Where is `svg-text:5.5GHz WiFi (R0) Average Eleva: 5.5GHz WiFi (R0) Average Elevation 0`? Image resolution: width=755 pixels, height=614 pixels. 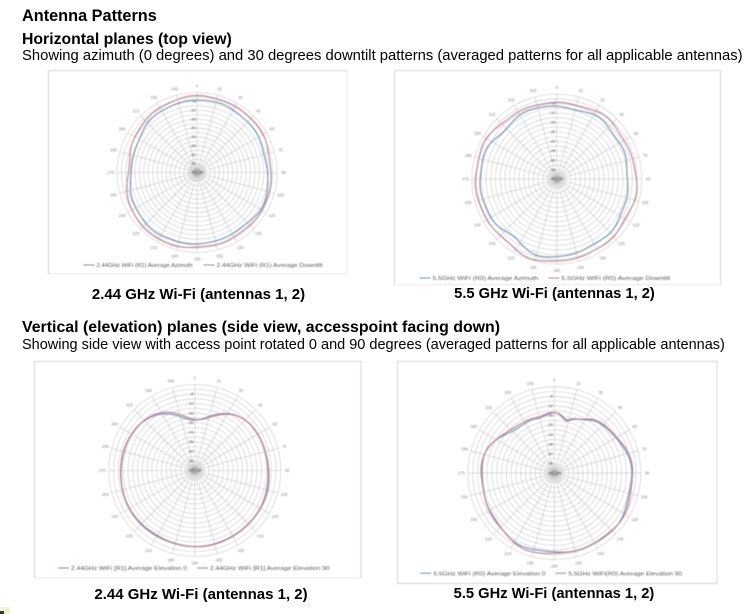
svg-text:5.5GHz WiFi (R0) Average Eleva: 5.5GHz WiFi (R0) Average Elevation 0 is located at coordinates (489, 574).